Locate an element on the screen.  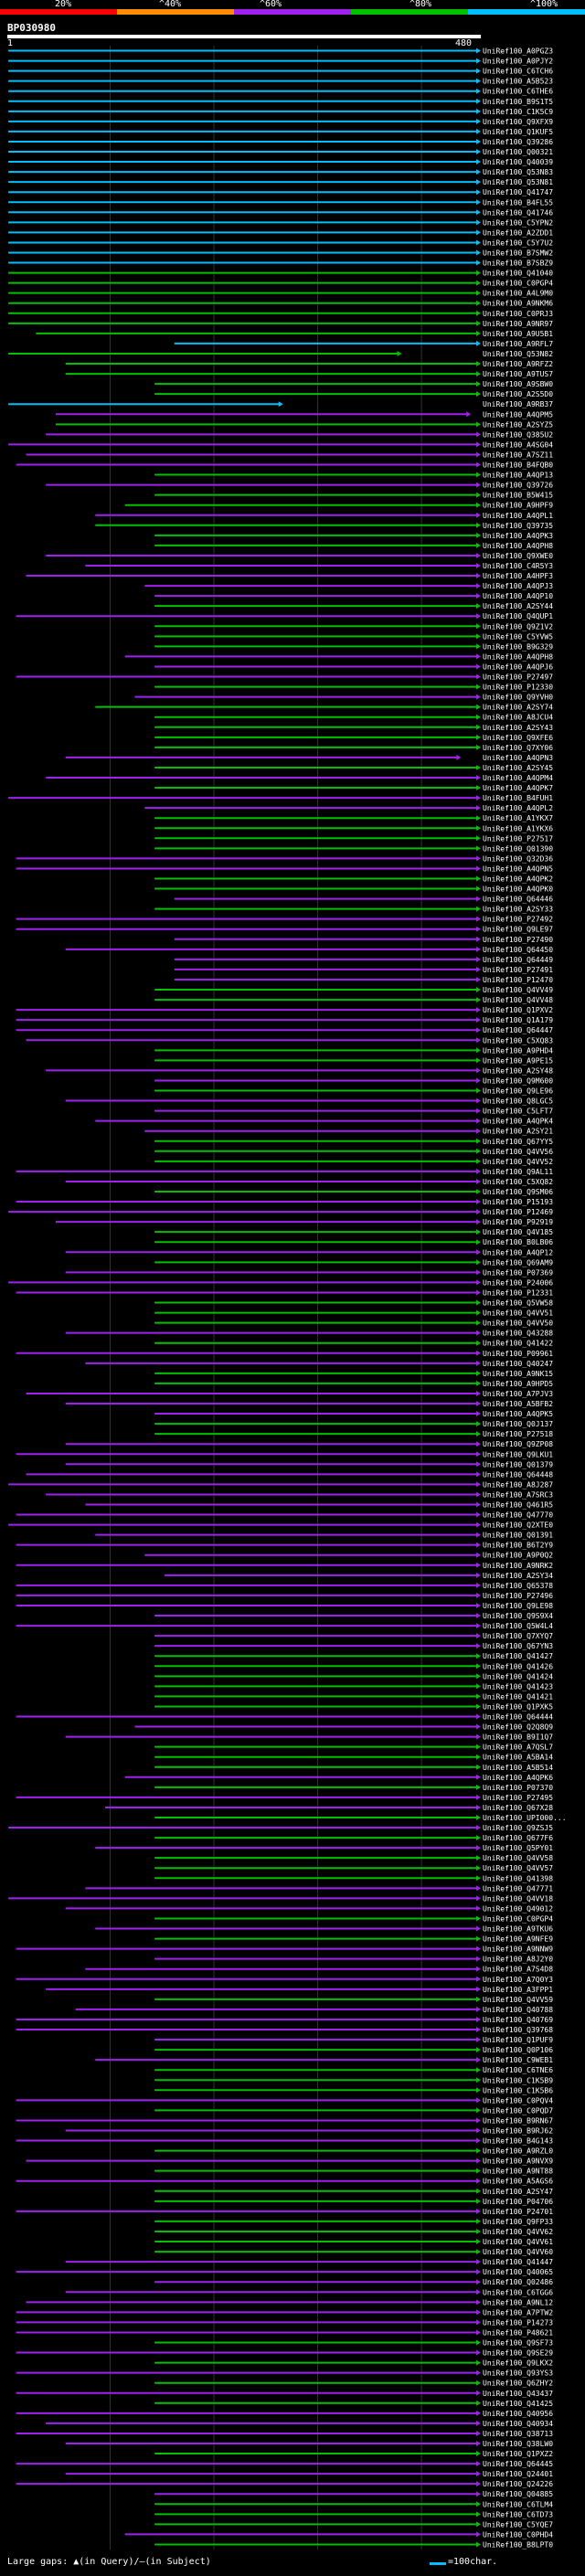
hit-label: UniRef100_Q1PXZ2 is located at coordinates (518, 2454).